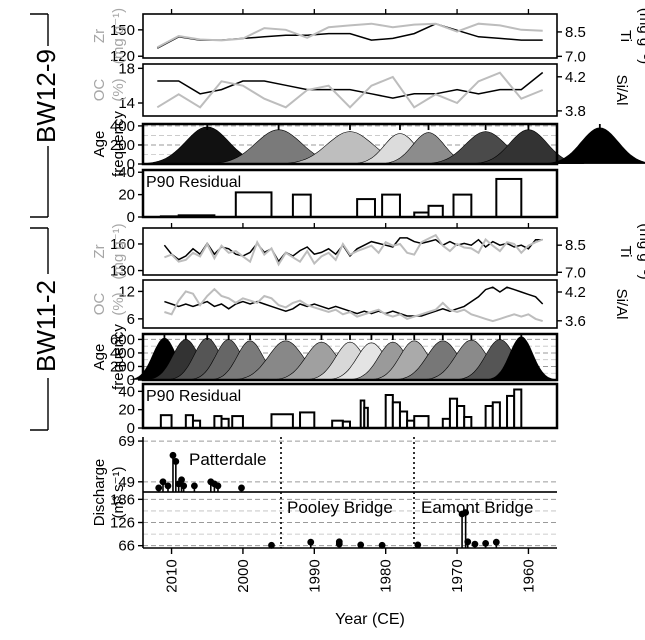 Image resolution: width=645 pixels, height=640 pixels. Describe the element at coordinates (594, 145) in the screenshot. I see `age-peak` at that location.